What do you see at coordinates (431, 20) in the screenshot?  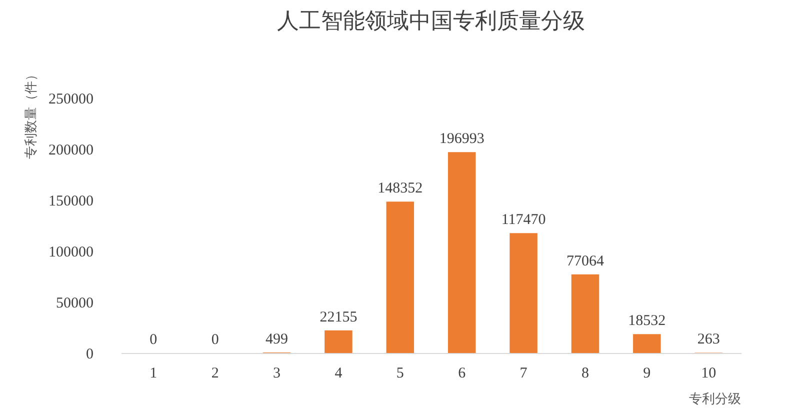 I see `chart-title: 人工智能领域中国专利质量分级` at bounding box center [431, 20].